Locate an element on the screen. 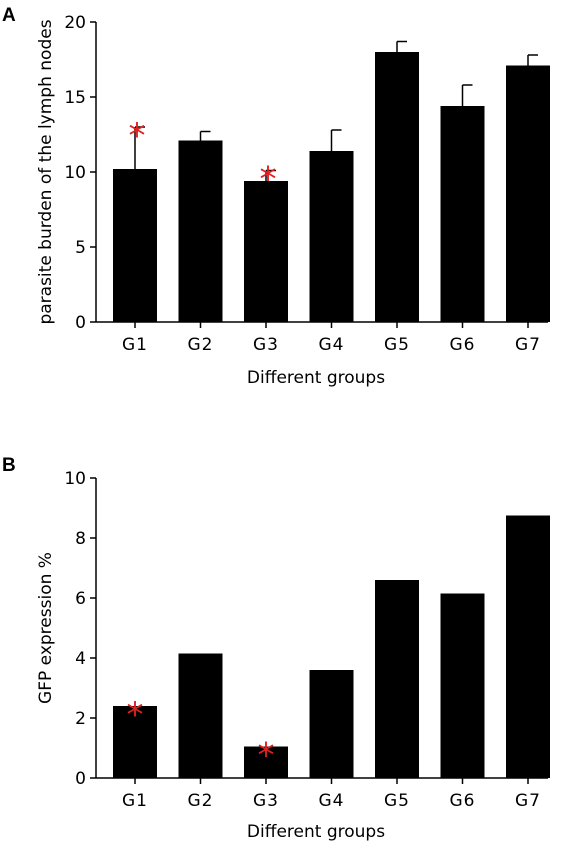 This screenshot has width=564, height=845. panel-b-x-tick-label: G4 is located at coordinates (332, 801).